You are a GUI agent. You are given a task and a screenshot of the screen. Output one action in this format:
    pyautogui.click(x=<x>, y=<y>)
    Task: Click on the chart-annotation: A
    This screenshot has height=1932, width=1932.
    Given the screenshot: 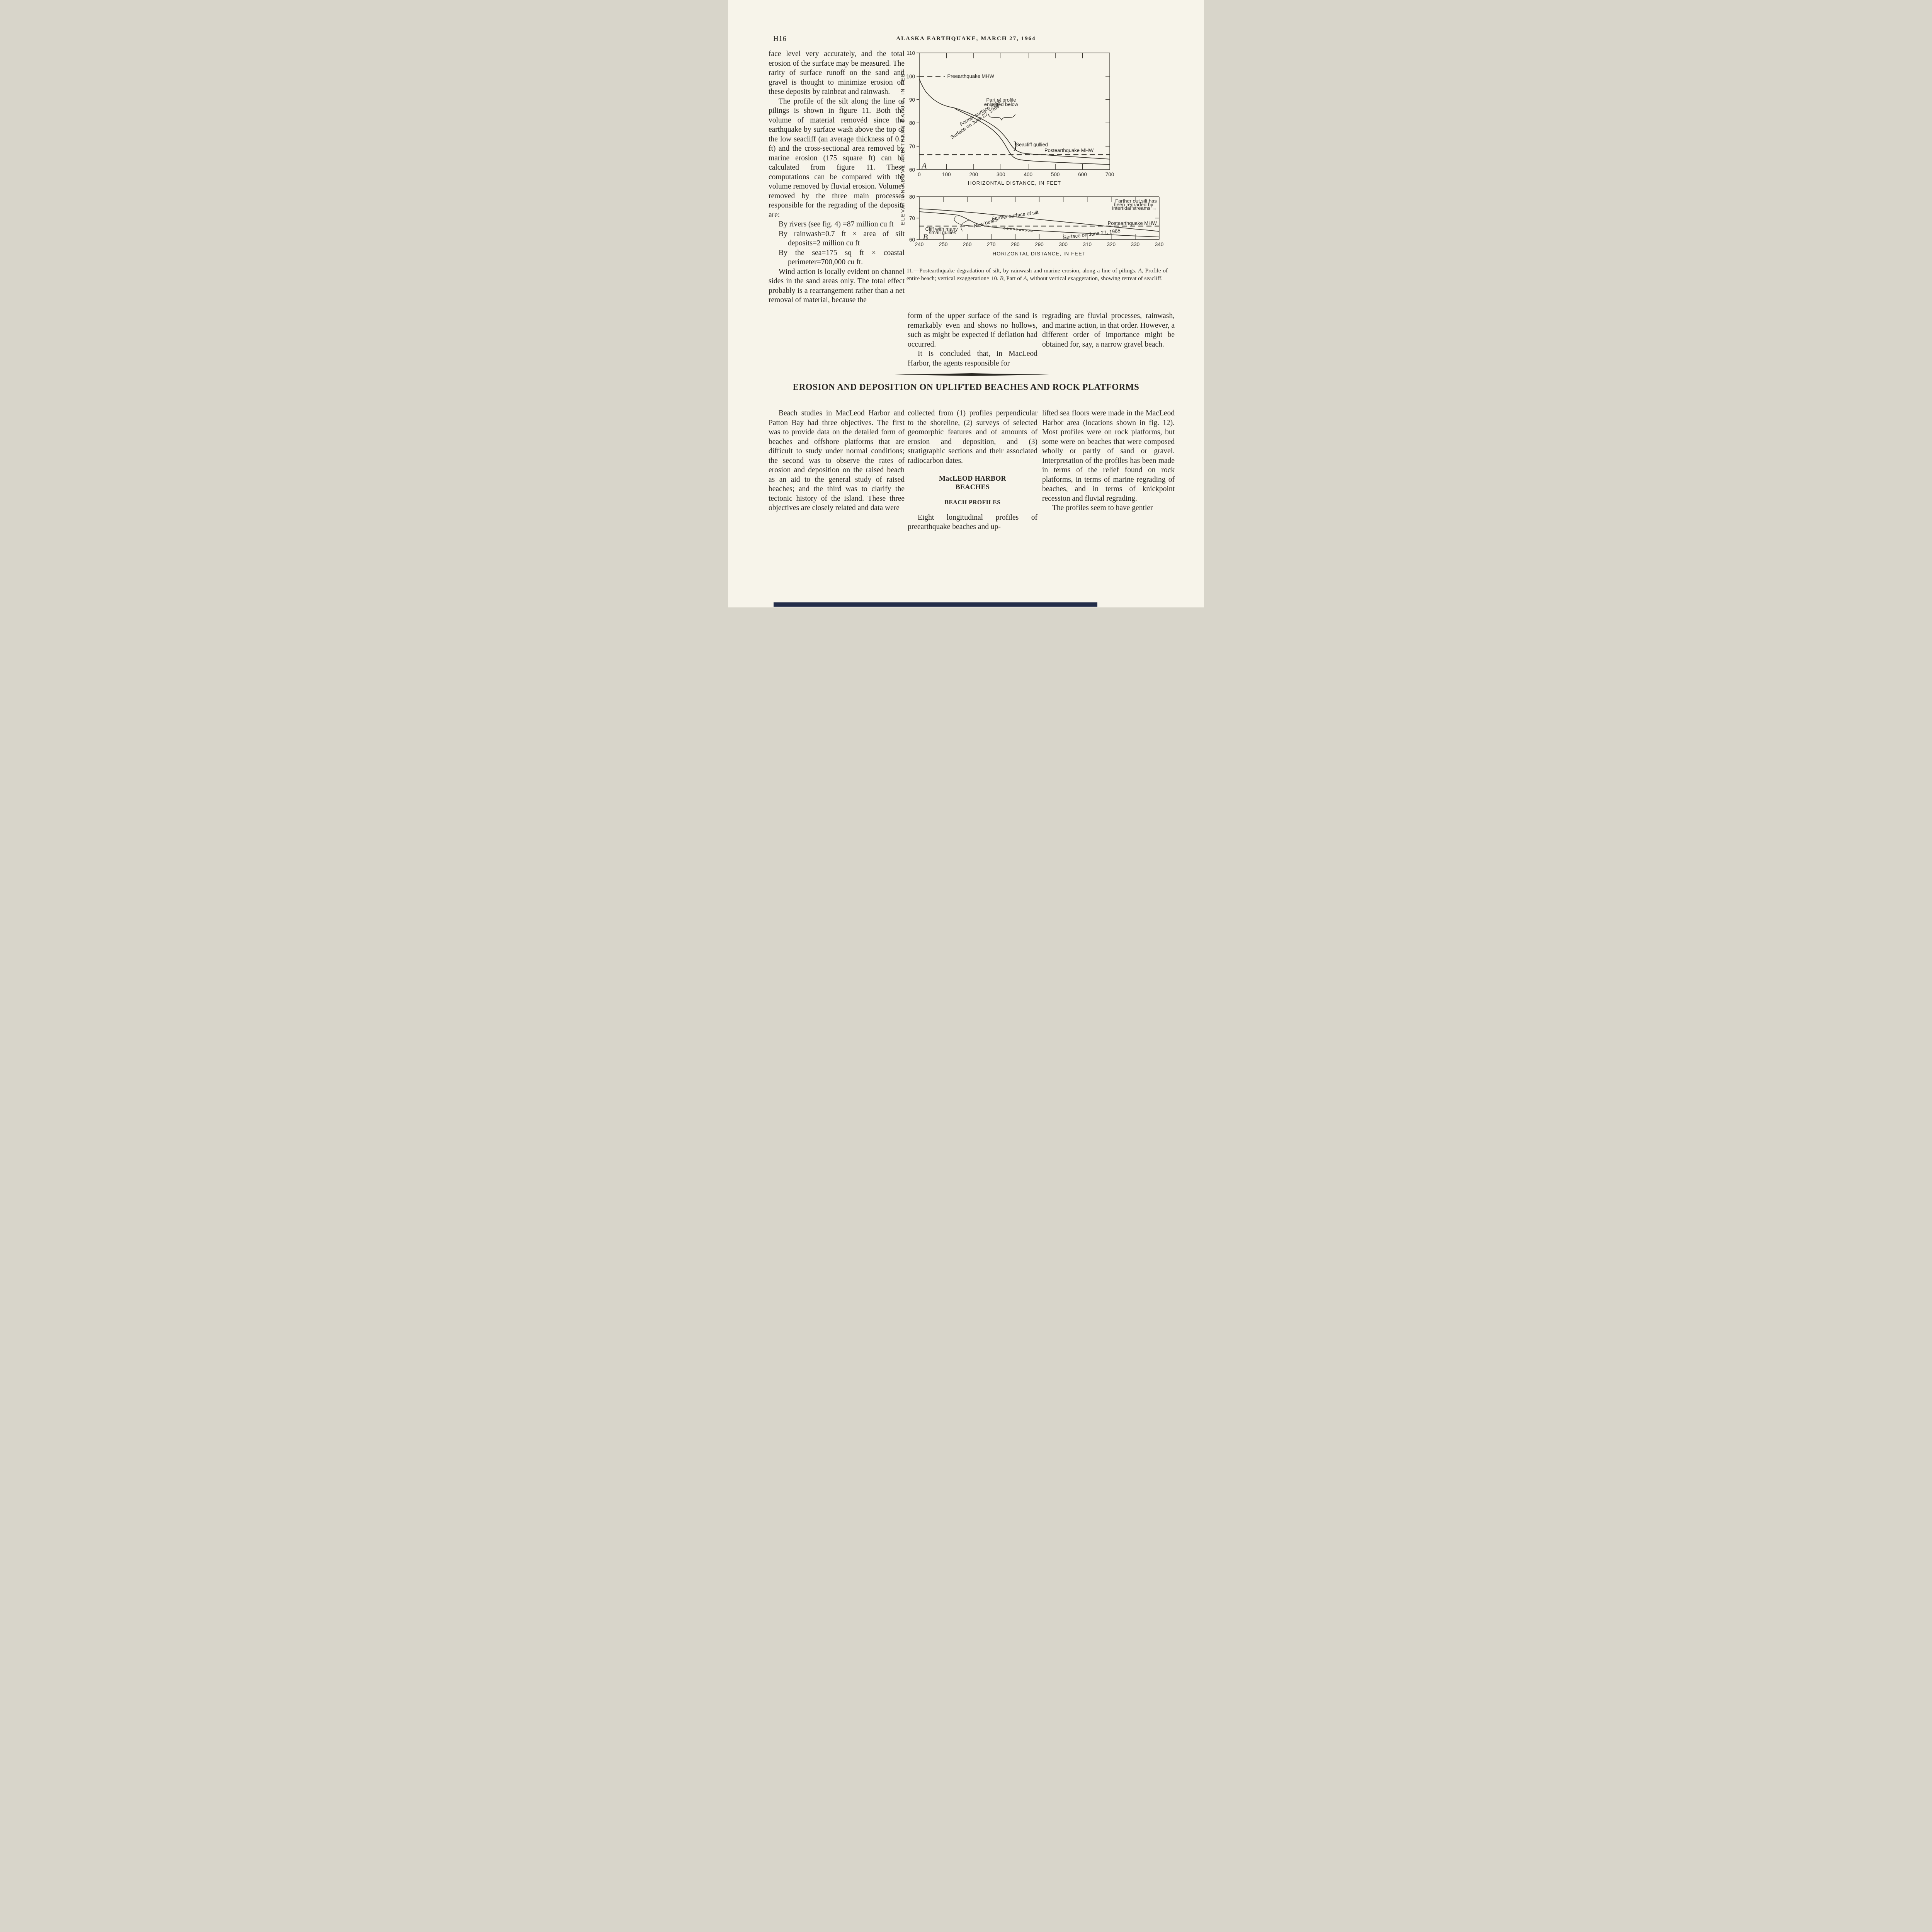 What is the action you would take?
    pyautogui.click(x=924, y=166)
    